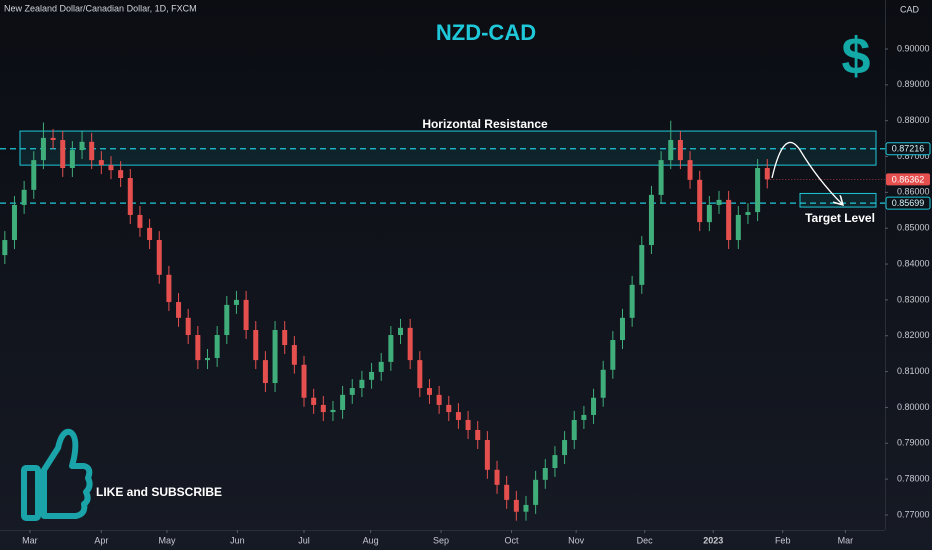 The height and width of the screenshot is (550, 932). Describe the element at coordinates (806, 172) in the screenshot. I see `projection-arrow` at that location.